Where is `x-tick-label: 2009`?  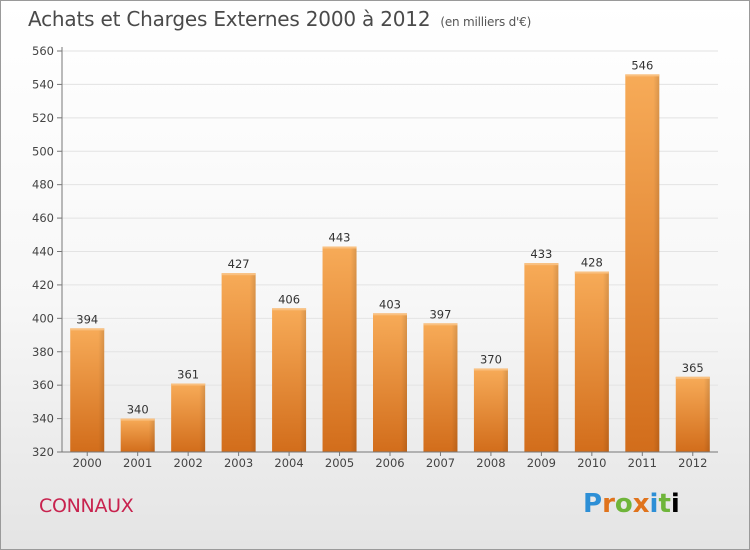
x-tick-label: 2009 is located at coordinates (541, 463).